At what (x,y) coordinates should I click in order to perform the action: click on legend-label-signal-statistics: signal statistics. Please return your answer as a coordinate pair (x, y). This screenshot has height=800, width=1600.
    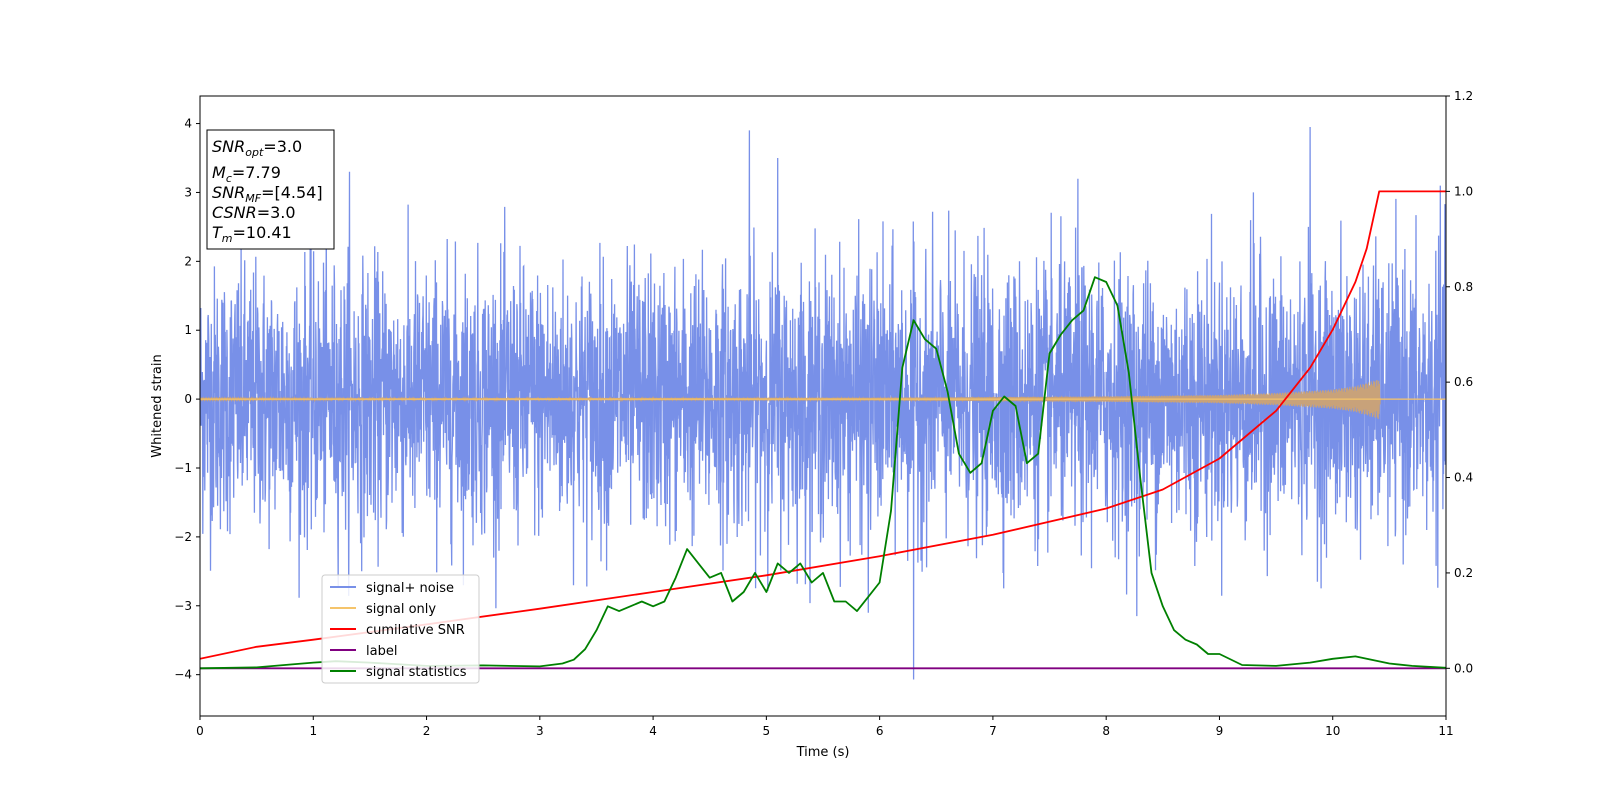
    Looking at the image, I should click on (416, 672).